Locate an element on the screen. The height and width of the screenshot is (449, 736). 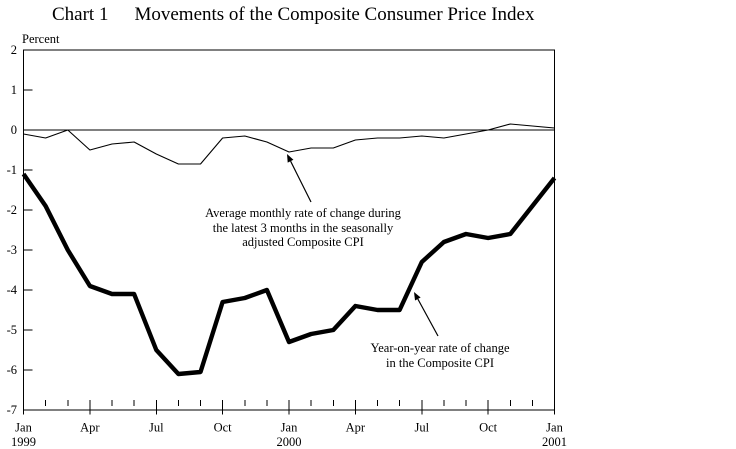
y-tick-label: 1 is located at coordinates (14, 90).